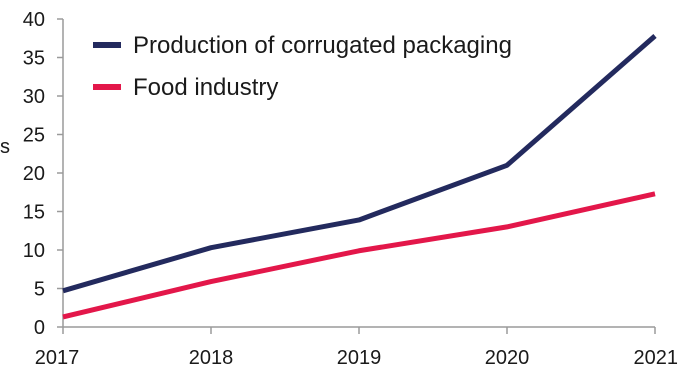 The height and width of the screenshot is (374, 678). I want to click on y-tick-label: 30, so click(34, 97).